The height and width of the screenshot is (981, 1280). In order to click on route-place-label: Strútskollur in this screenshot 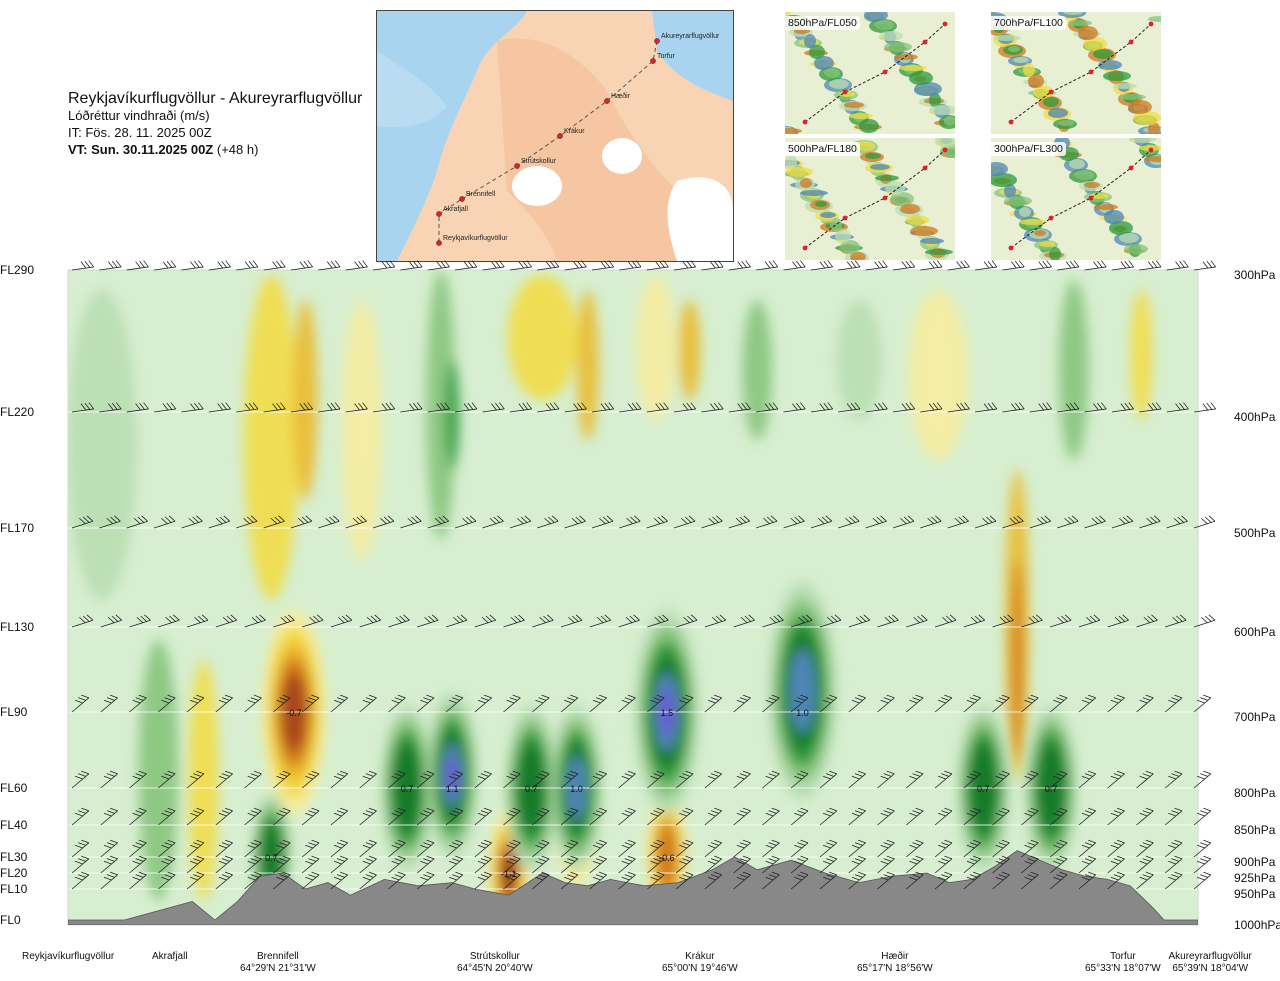, I will do `click(539, 161)`.